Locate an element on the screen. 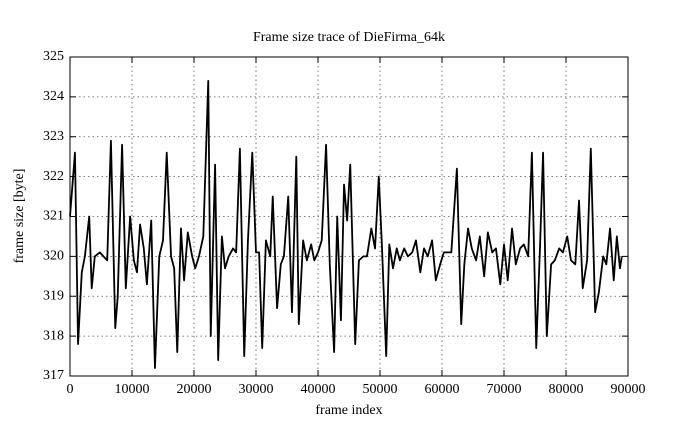  chart-title: Frame size trace of DieFirma_64k is located at coordinates (349, 37).